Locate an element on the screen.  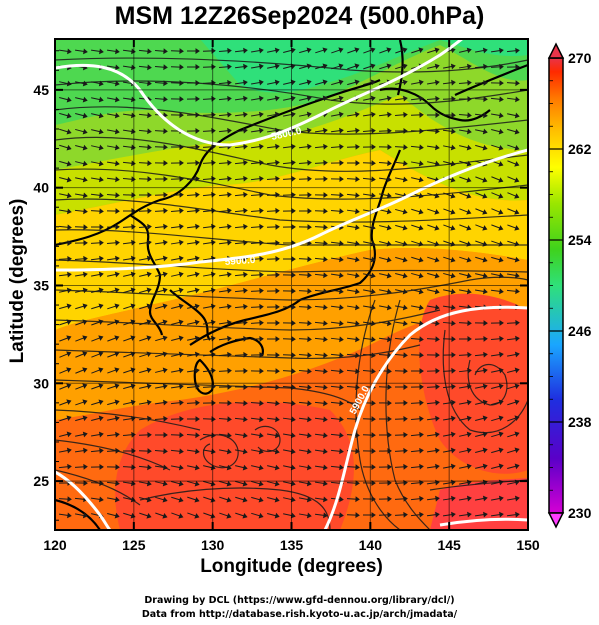
colorbar-tick-label: 270 is located at coordinates (580, 58).